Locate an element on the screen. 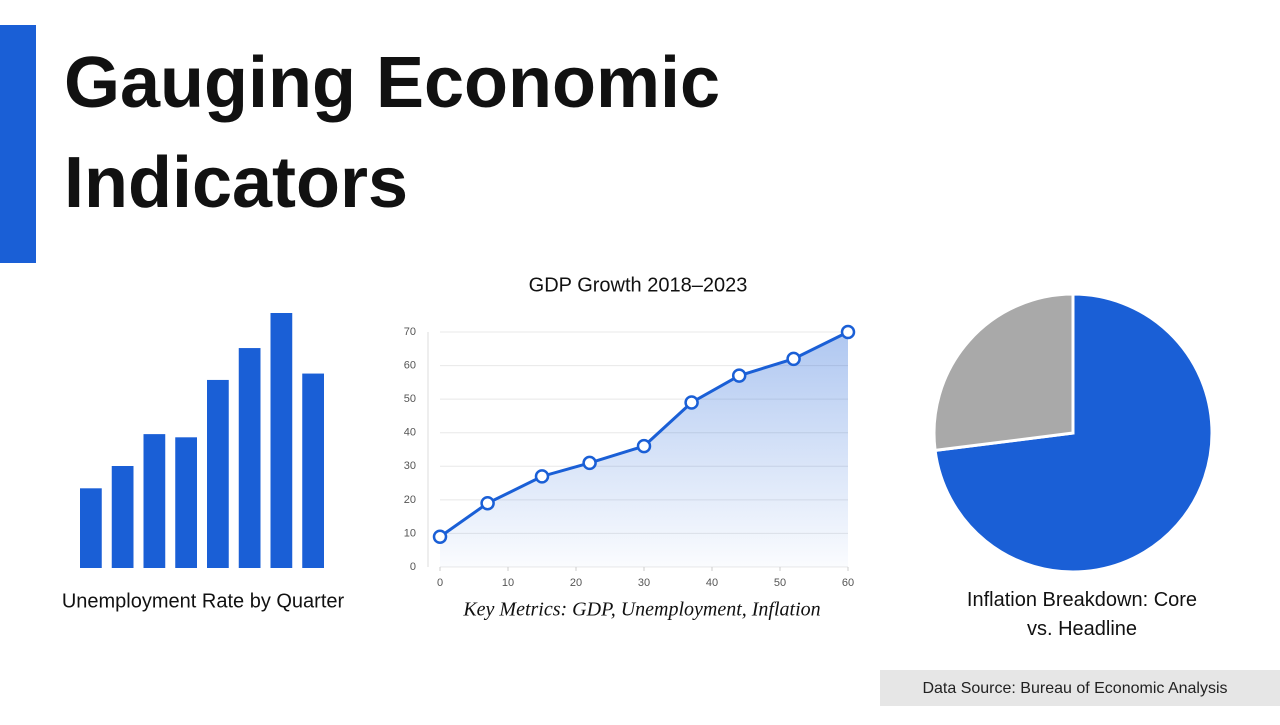 This screenshot has height=725, width=1280. x-tick-label: 0 is located at coordinates (440, 583).